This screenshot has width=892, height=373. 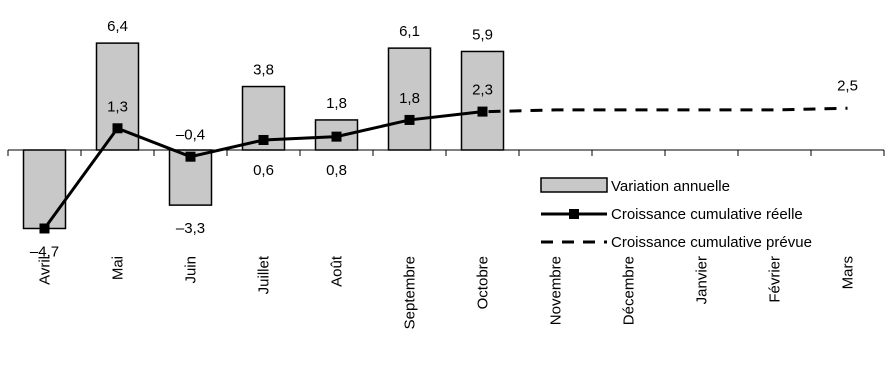 I want to click on category-label: Juin, so click(x=191, y=270).